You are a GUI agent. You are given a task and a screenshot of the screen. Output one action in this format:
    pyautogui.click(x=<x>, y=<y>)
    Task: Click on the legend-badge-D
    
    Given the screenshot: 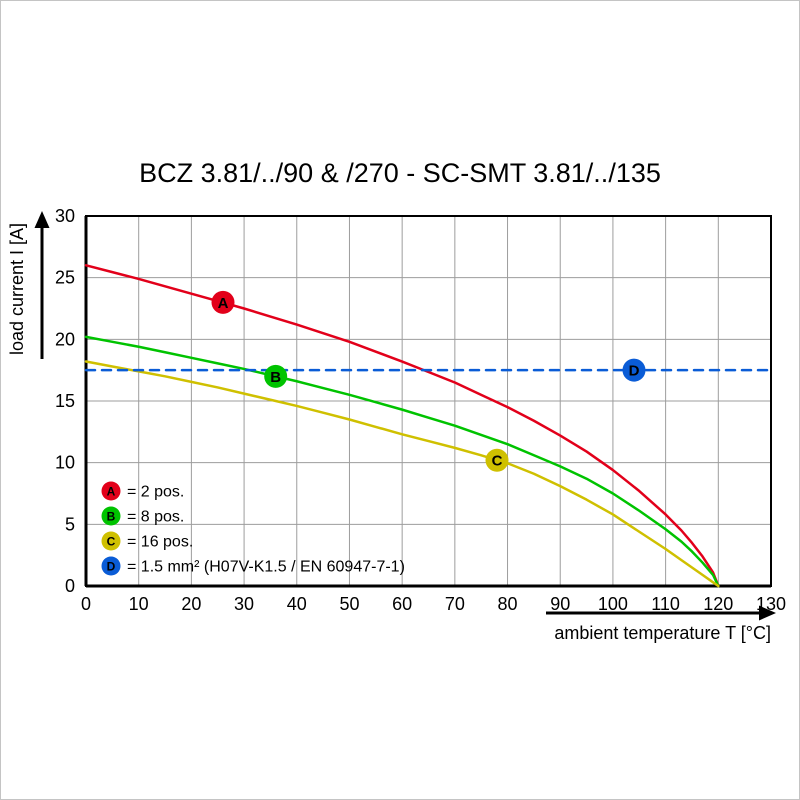 What is the action you would take?
    pyautogui.click(x=111, y=566)
    